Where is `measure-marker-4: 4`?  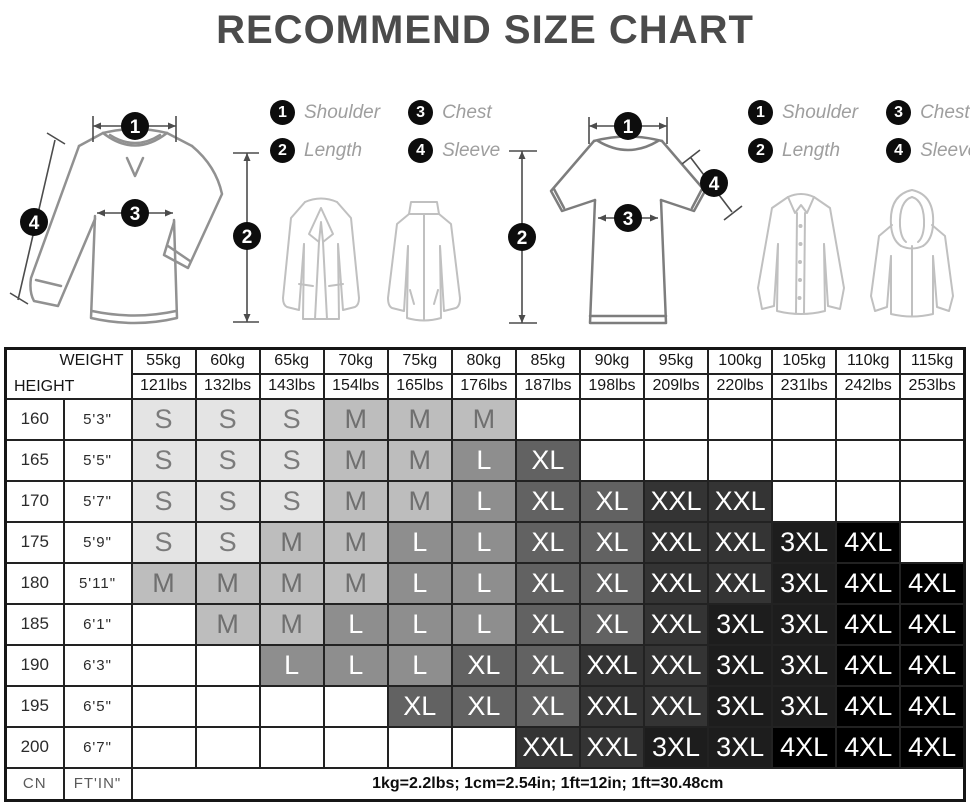
measure-marker-4: 4 is located at coordinates (714, 183).